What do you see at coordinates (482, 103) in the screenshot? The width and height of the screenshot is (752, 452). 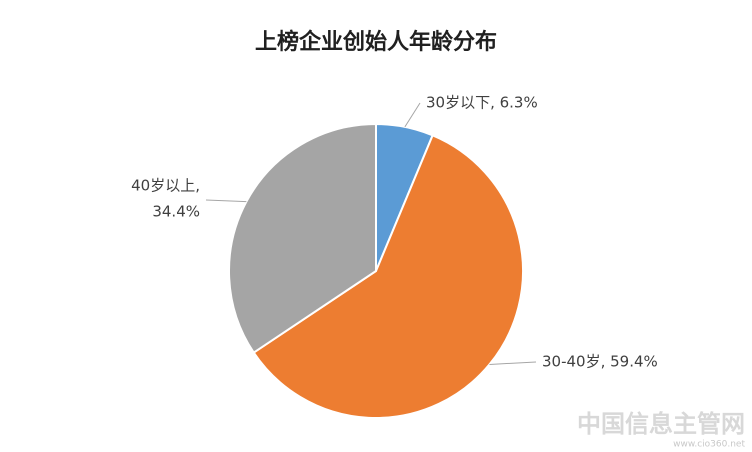 I see `data-label: 30岁以下, 6.3%` at bounding box center [482, 103].